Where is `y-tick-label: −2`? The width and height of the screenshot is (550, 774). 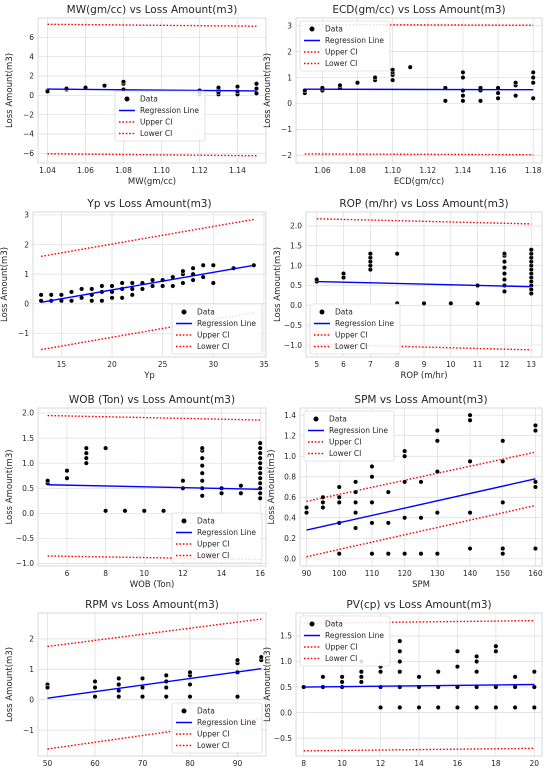
y-tick-label: −2 is located at coordinates (286, 155).